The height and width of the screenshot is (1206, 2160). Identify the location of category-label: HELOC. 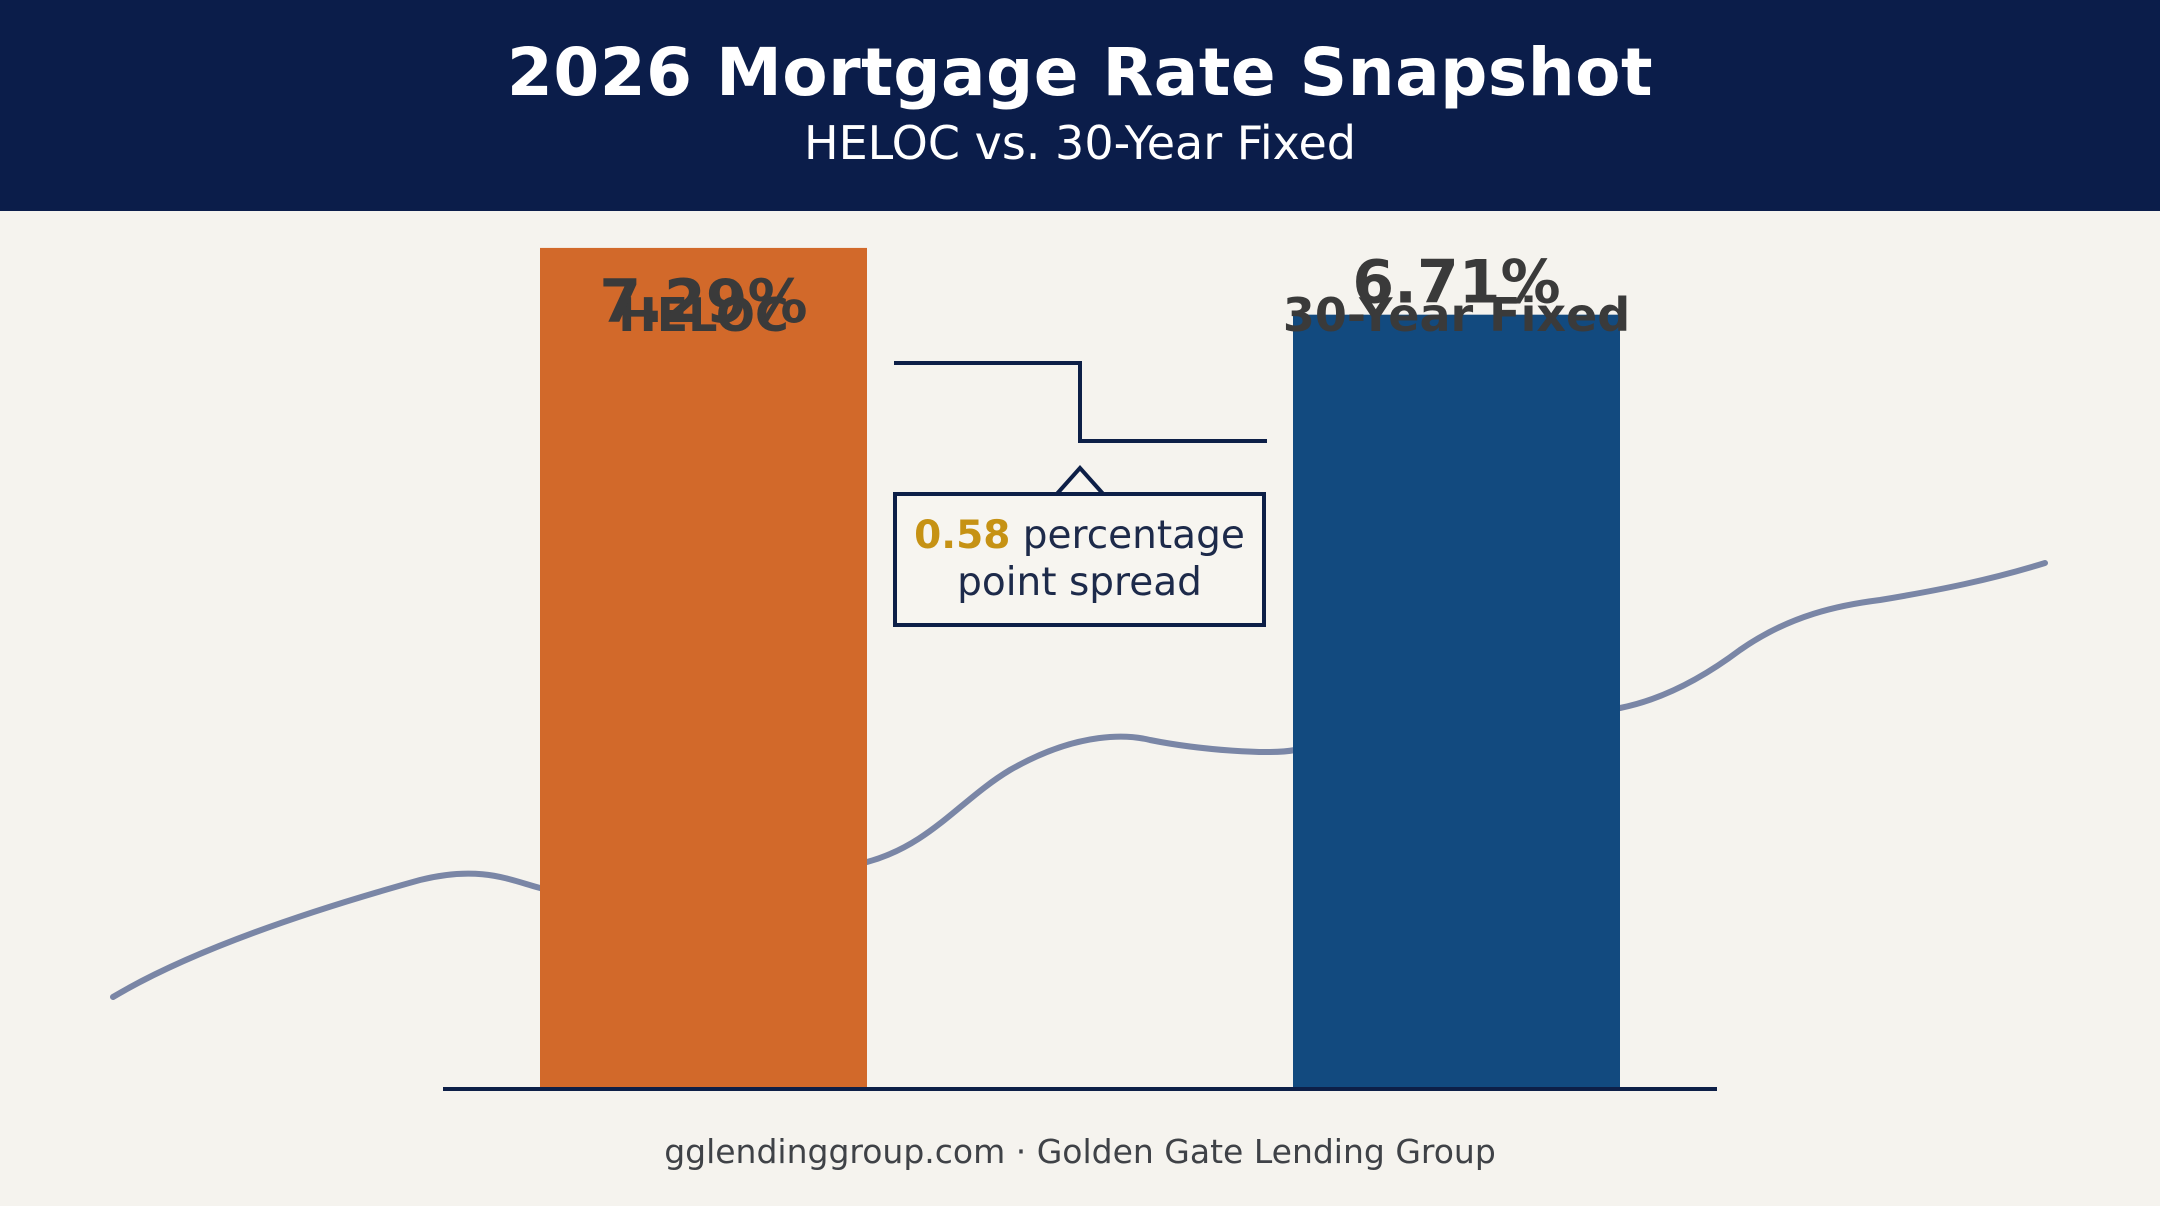
(703, 315).